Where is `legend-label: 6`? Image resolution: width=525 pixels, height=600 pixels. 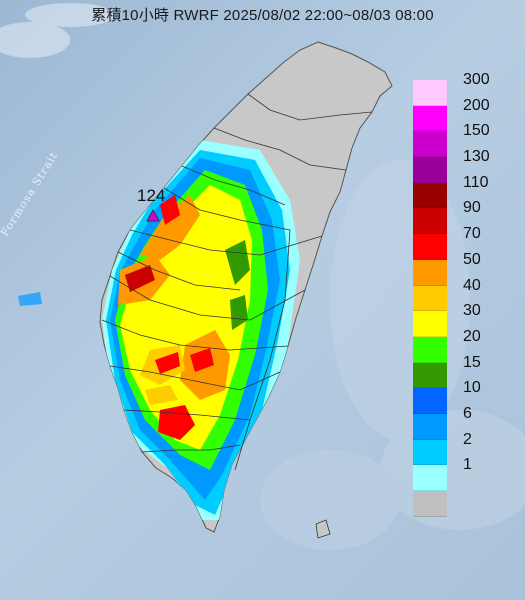
legend-label: 6 is located at coordinates (467, 413).